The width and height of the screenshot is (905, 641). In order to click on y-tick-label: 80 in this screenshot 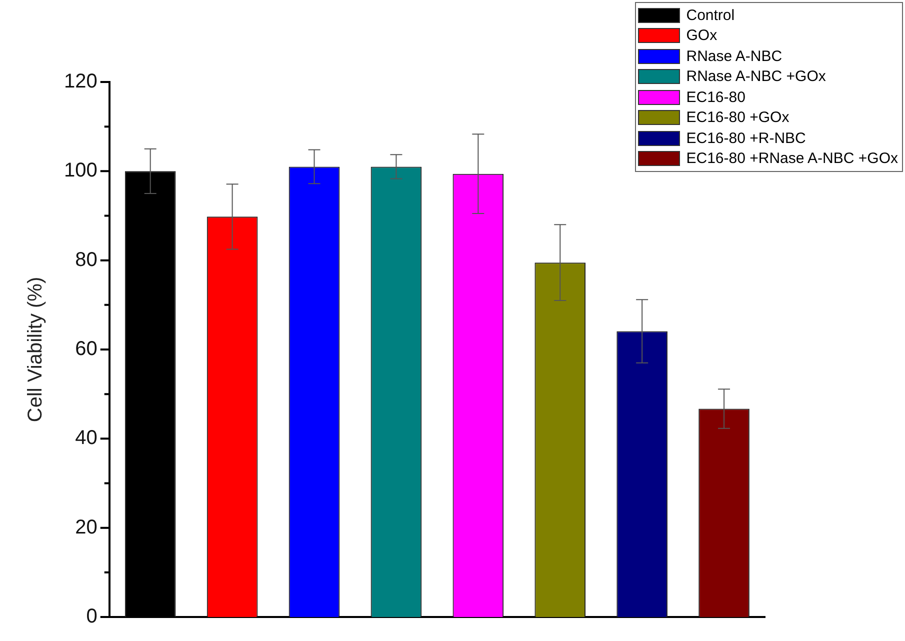, I will do `click(86, 259)`.